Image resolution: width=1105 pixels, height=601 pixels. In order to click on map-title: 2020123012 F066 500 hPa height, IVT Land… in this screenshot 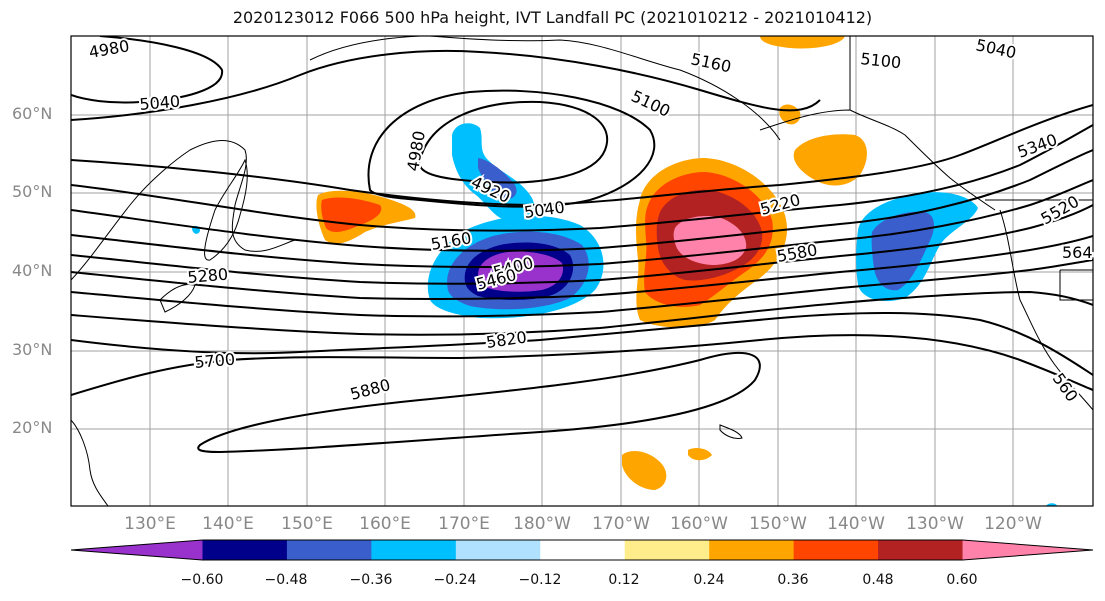, I will do `click(552, 17)`.